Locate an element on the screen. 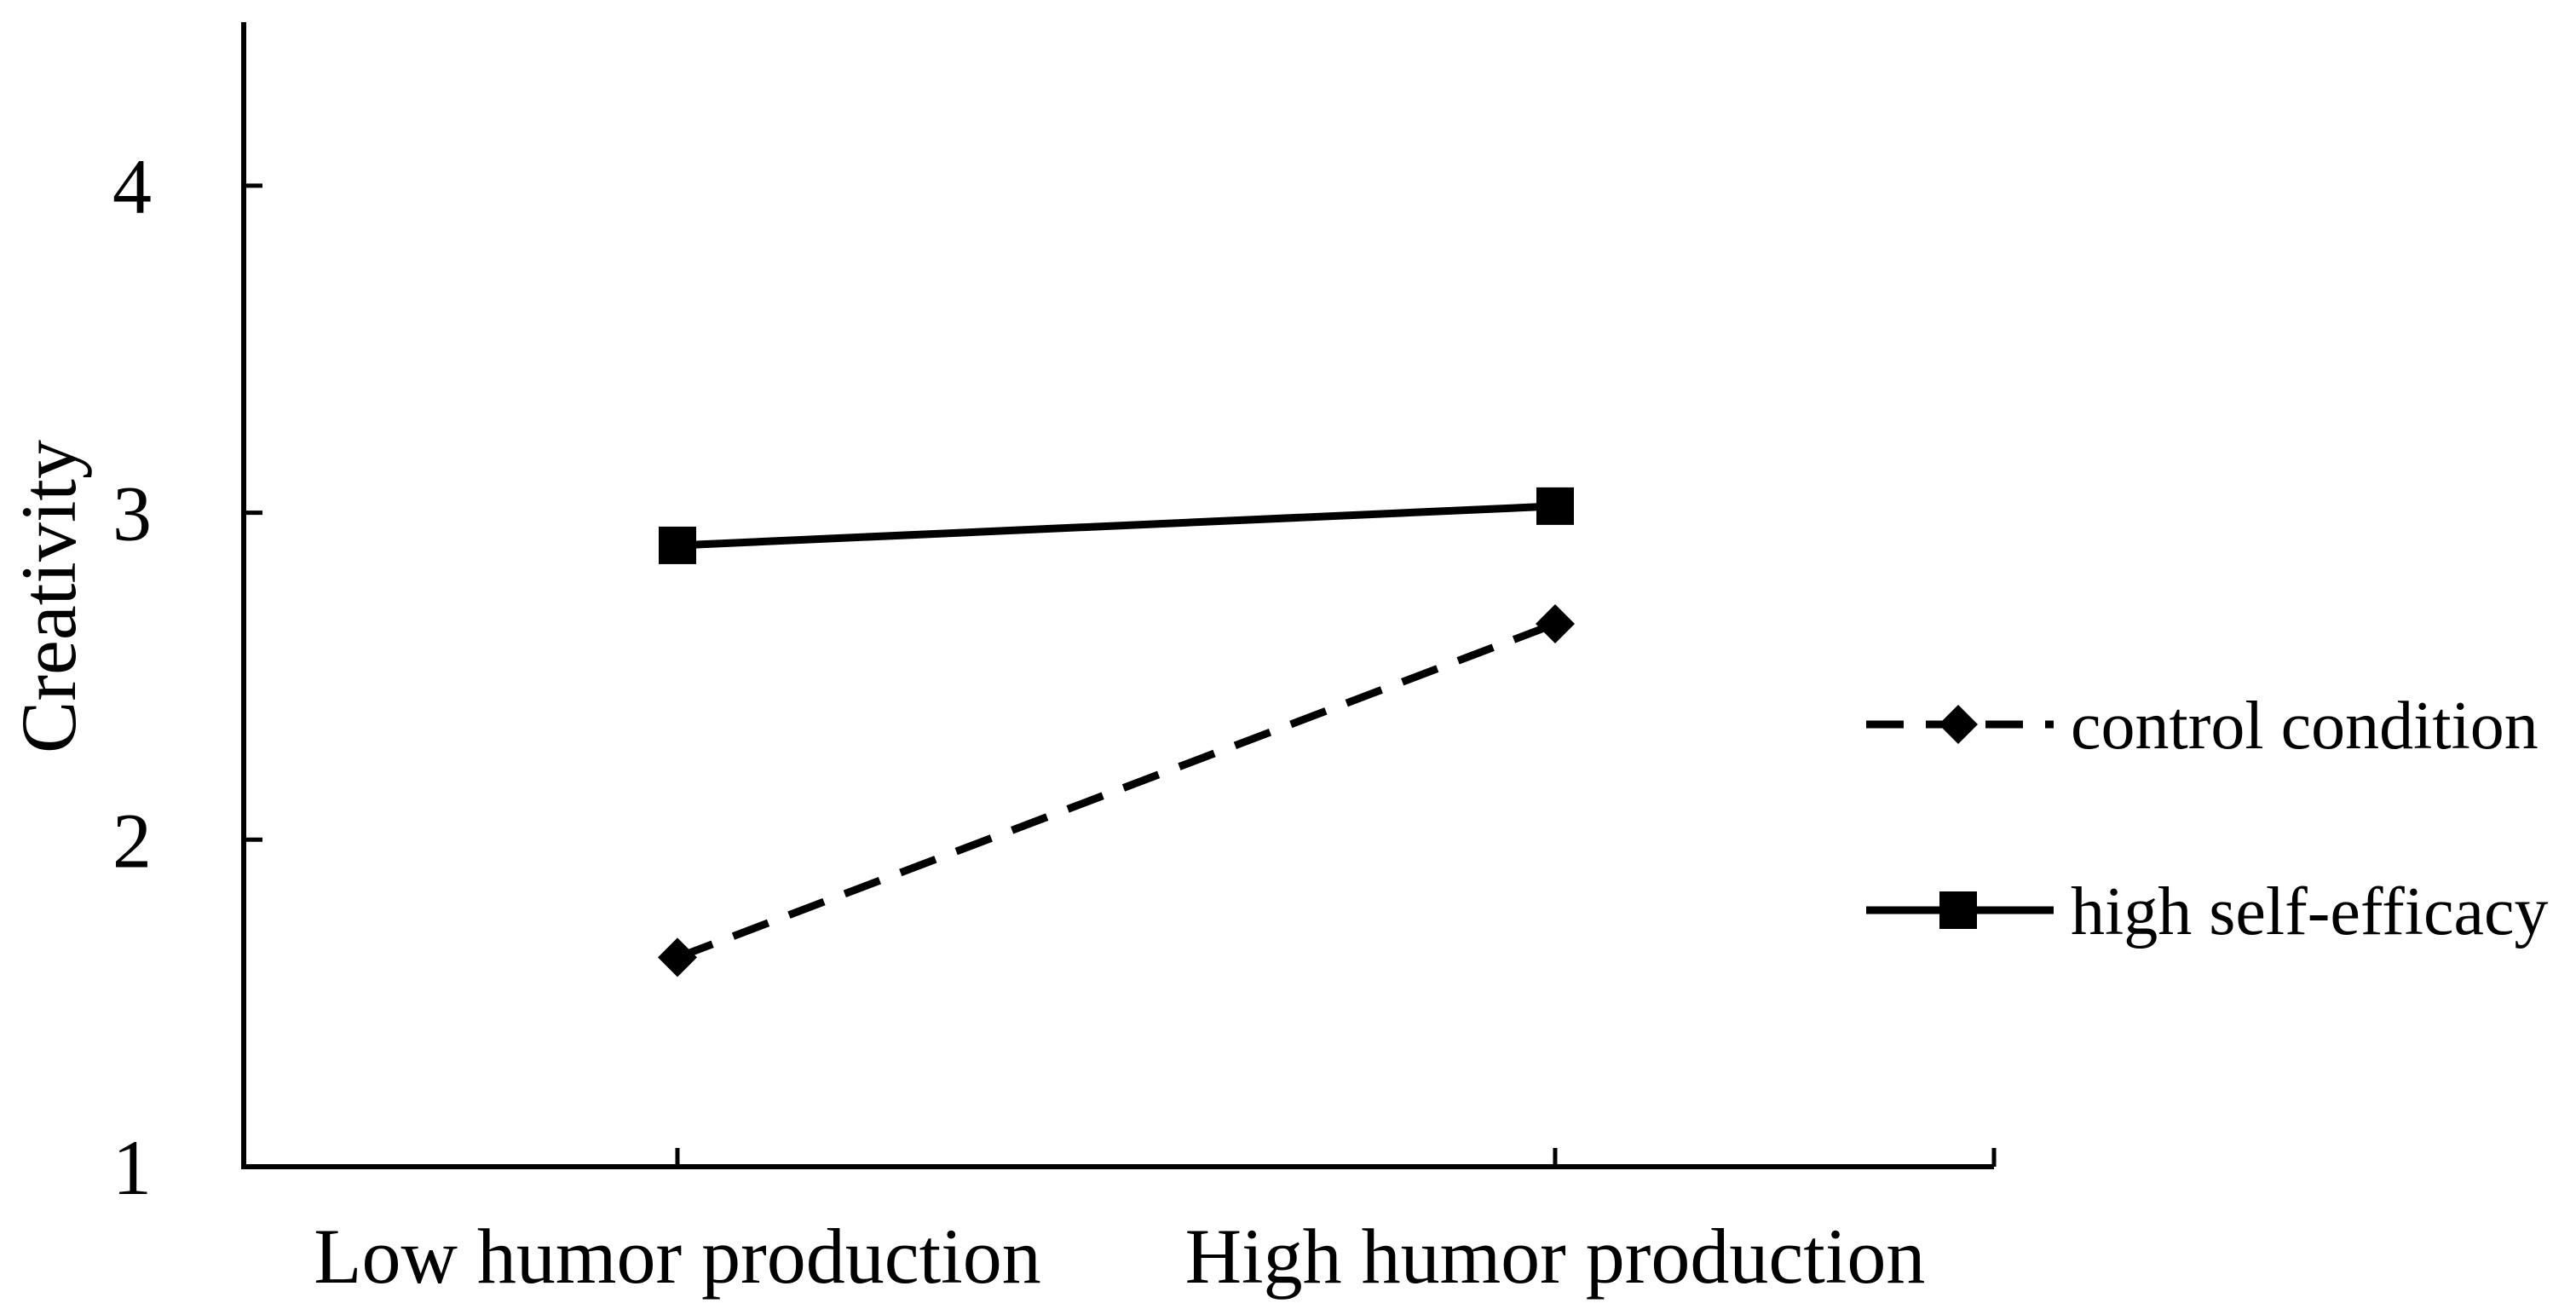 The image size is (2576, 1315). legend-marker-square is located at coordinates (1958, 910).